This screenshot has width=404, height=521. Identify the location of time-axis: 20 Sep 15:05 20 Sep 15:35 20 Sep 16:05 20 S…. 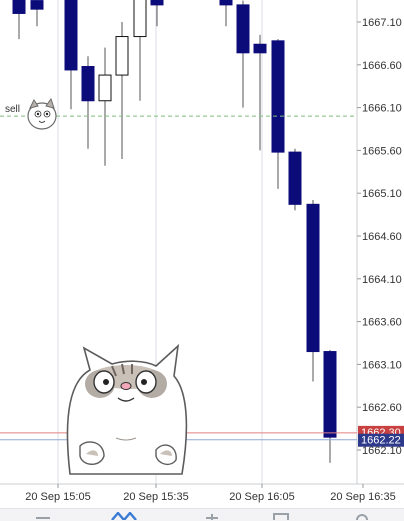
(210, 493).